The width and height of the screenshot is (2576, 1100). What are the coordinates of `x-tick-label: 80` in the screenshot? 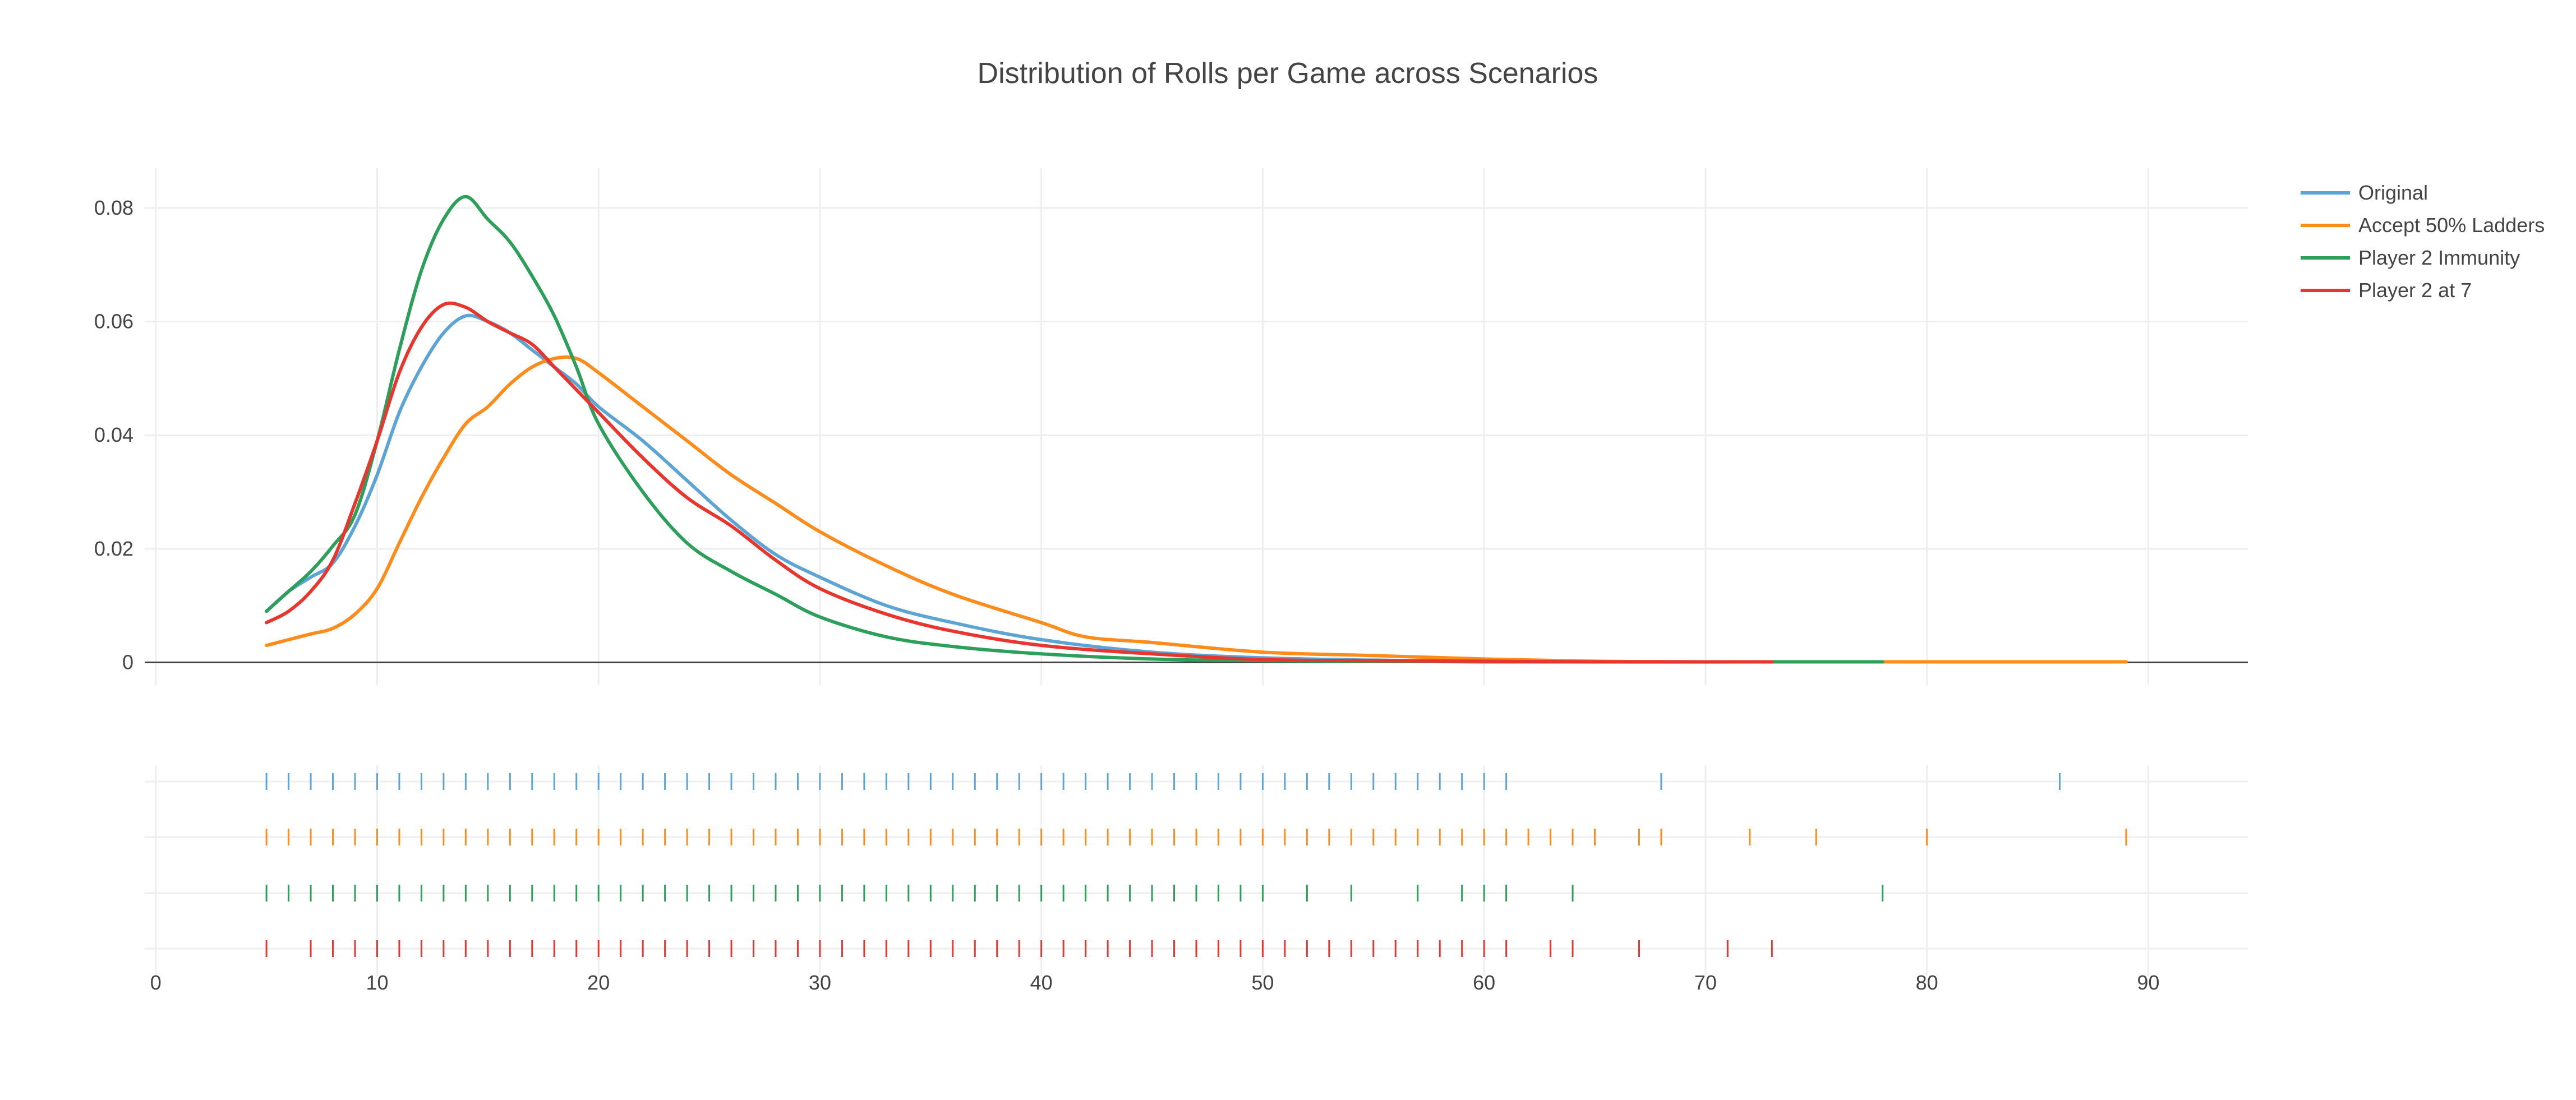 It's located at (1927, 983).